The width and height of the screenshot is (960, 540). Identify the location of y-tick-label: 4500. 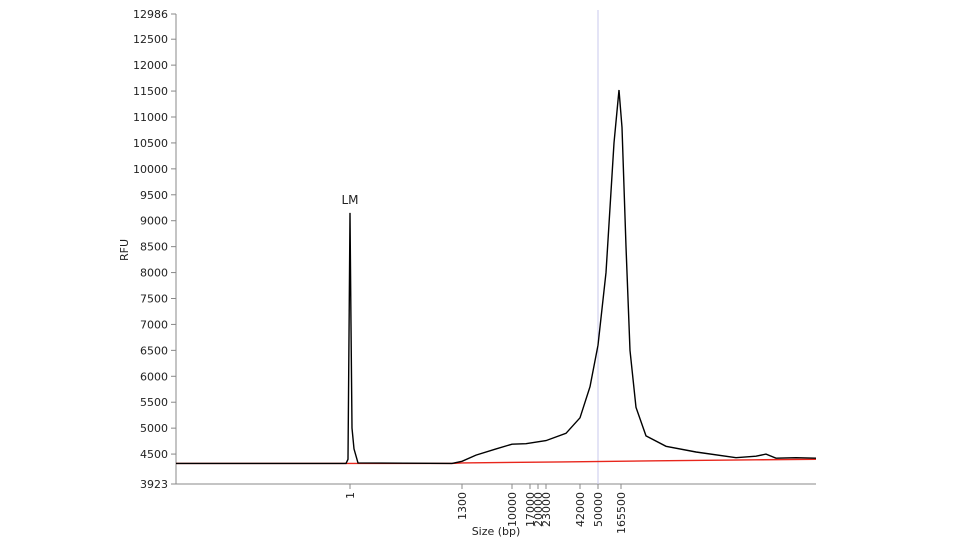
(154, 454).